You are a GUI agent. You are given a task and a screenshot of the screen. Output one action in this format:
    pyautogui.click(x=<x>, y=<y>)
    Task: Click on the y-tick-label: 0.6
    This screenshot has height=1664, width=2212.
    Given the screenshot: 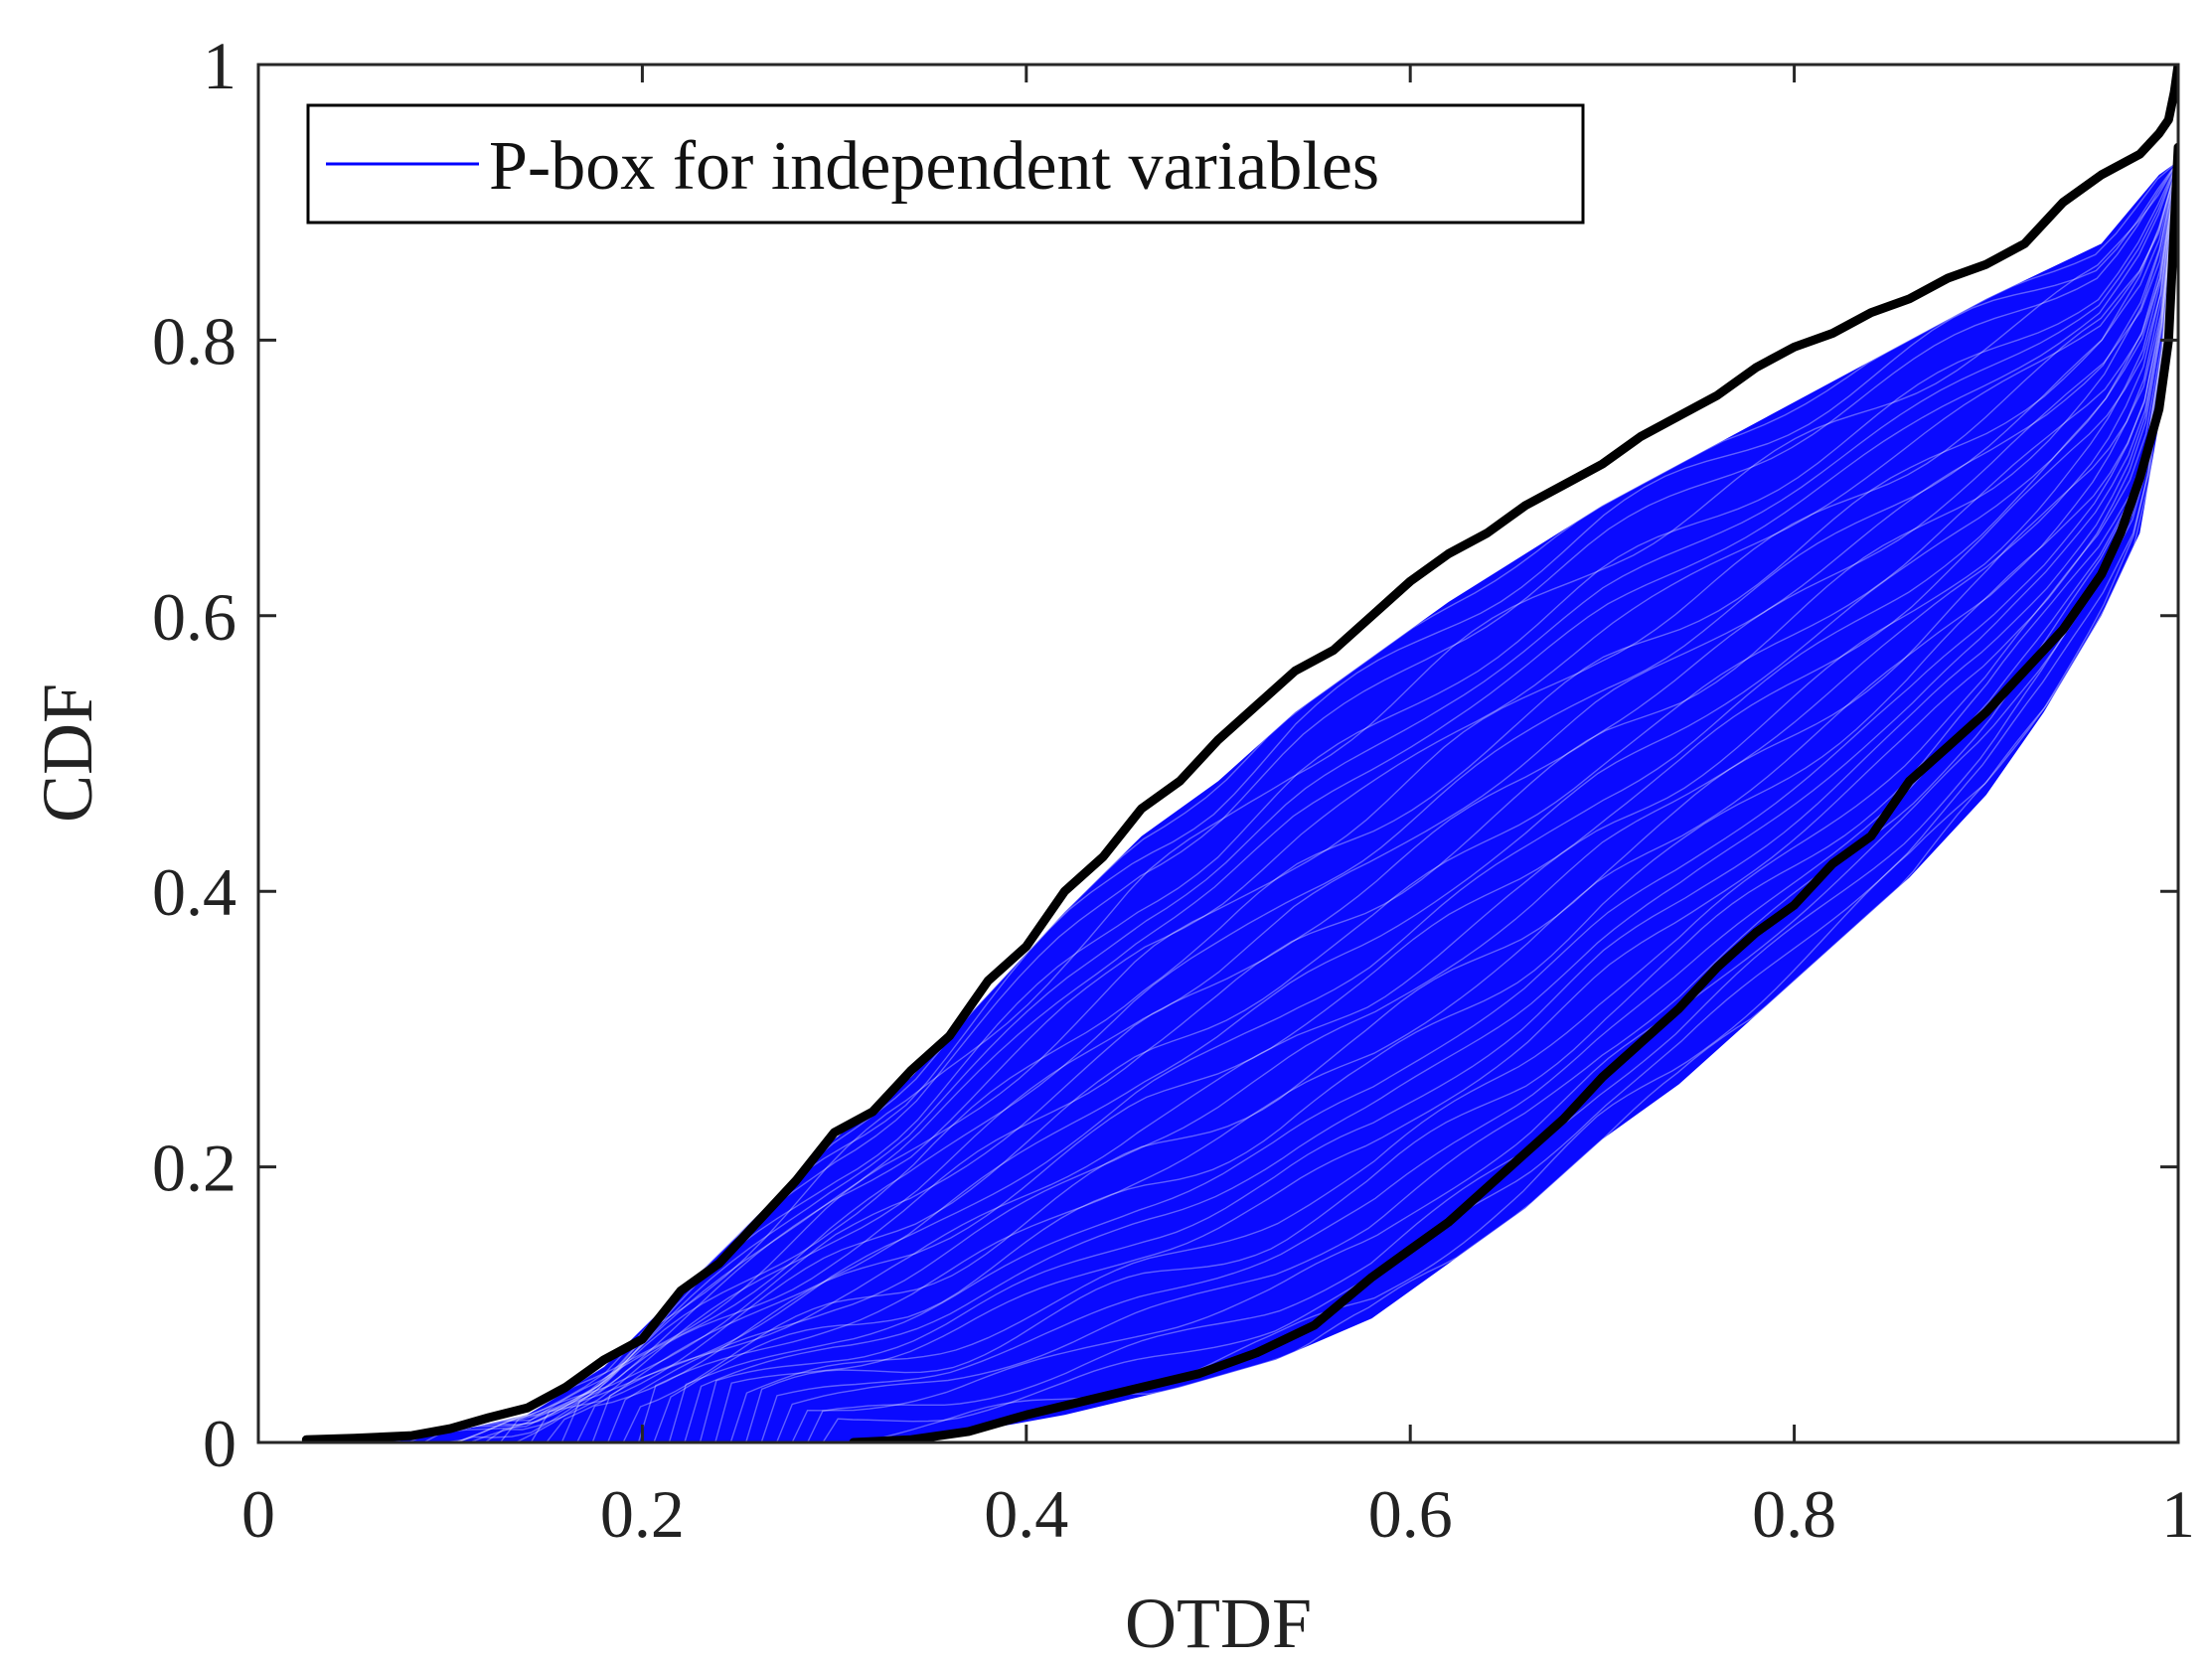 What is the action you would take?
    pyautogui.click(x=194, y=617)
    